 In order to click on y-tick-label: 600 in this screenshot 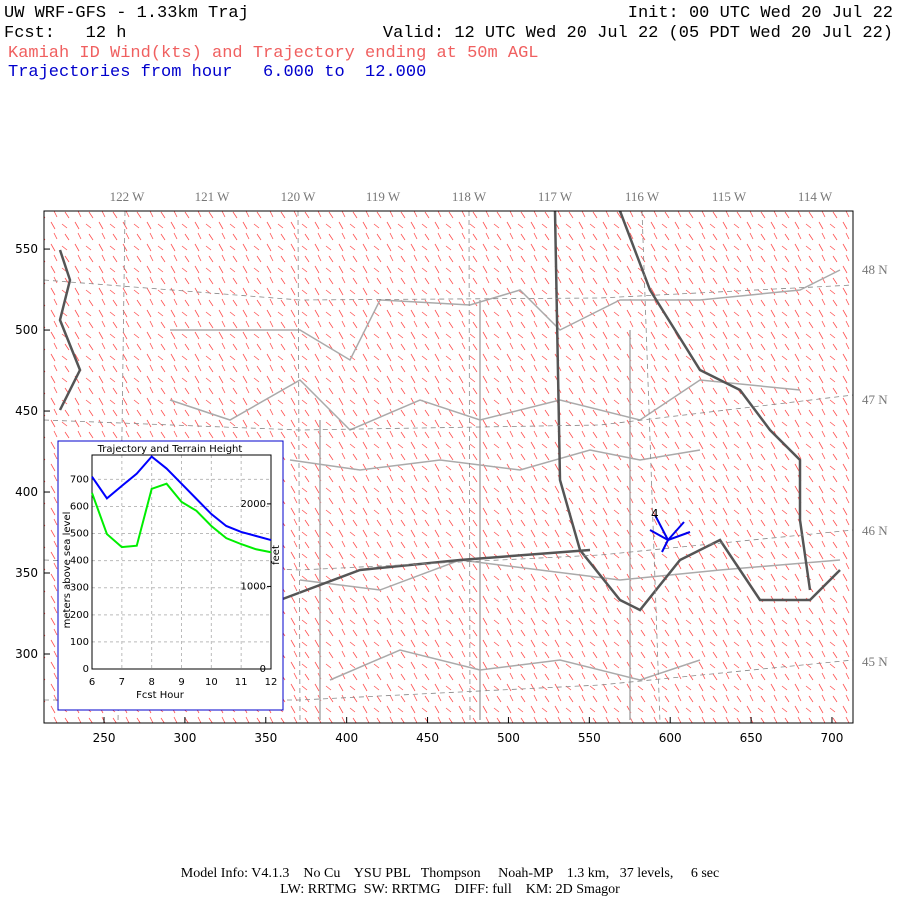, I will do `click(79, 506)`.